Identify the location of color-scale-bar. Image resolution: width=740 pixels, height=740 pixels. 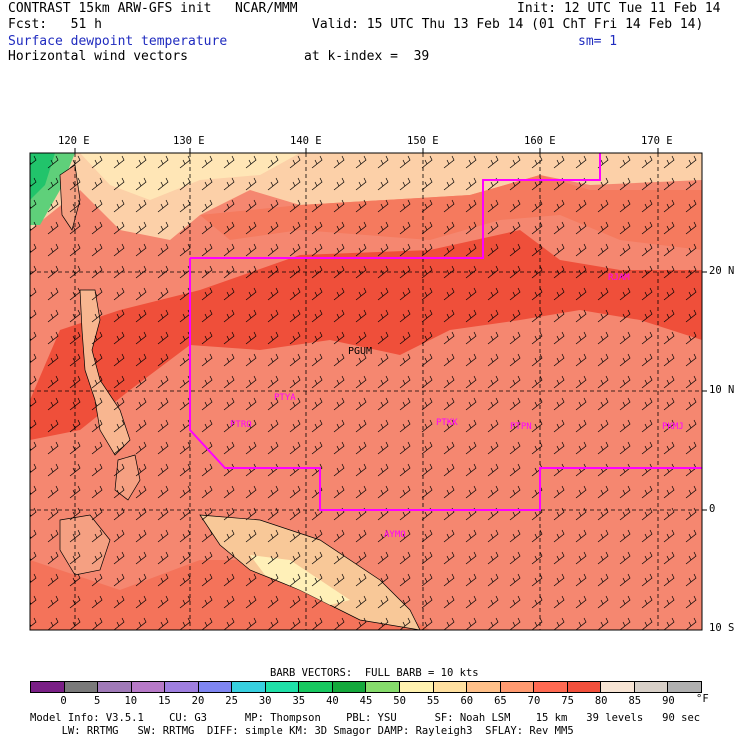
(366, 687).